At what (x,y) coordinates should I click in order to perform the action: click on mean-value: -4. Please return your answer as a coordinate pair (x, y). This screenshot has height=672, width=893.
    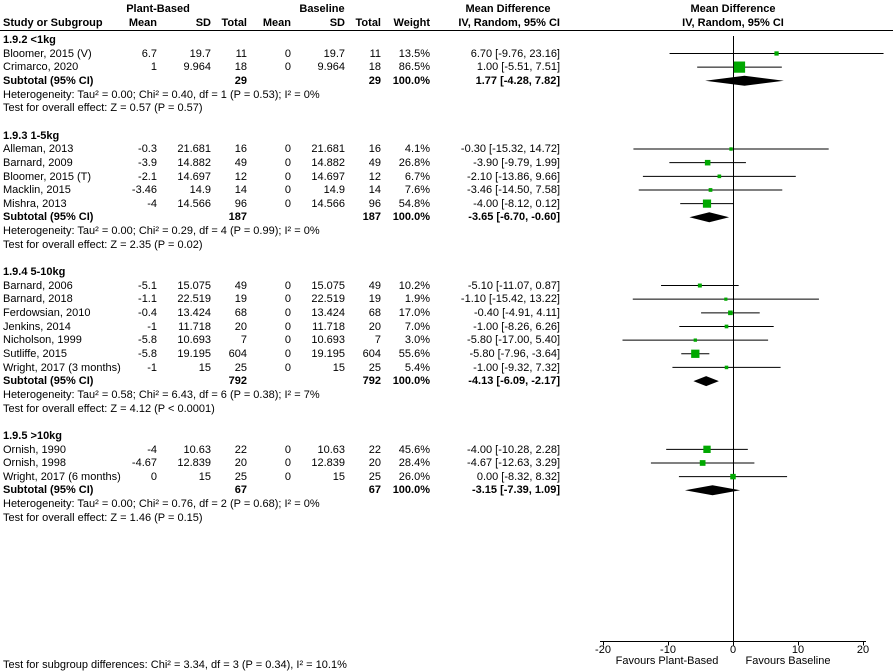
    Looking at the image, I should click on (152, 449).